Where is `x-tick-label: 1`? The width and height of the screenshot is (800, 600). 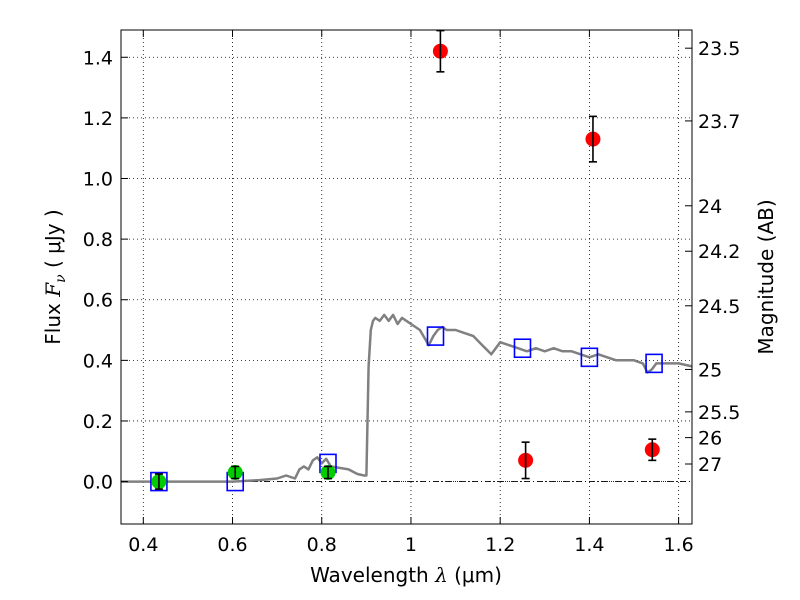 x-tick-label: 1 is located at coordinates (411, 545).